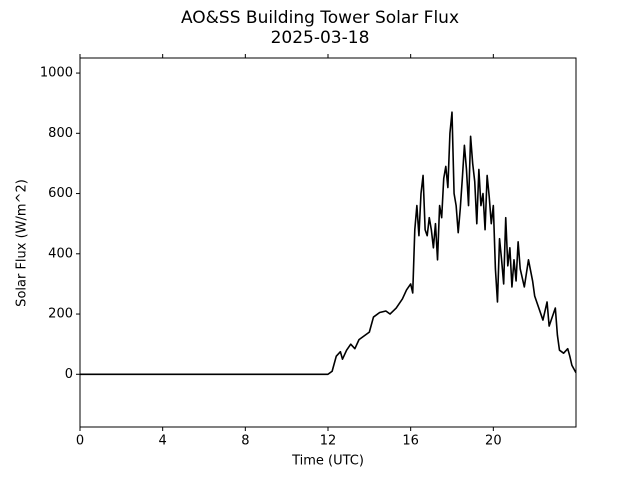  I want to click on y-tick-label: 1000, so click(56, 73).